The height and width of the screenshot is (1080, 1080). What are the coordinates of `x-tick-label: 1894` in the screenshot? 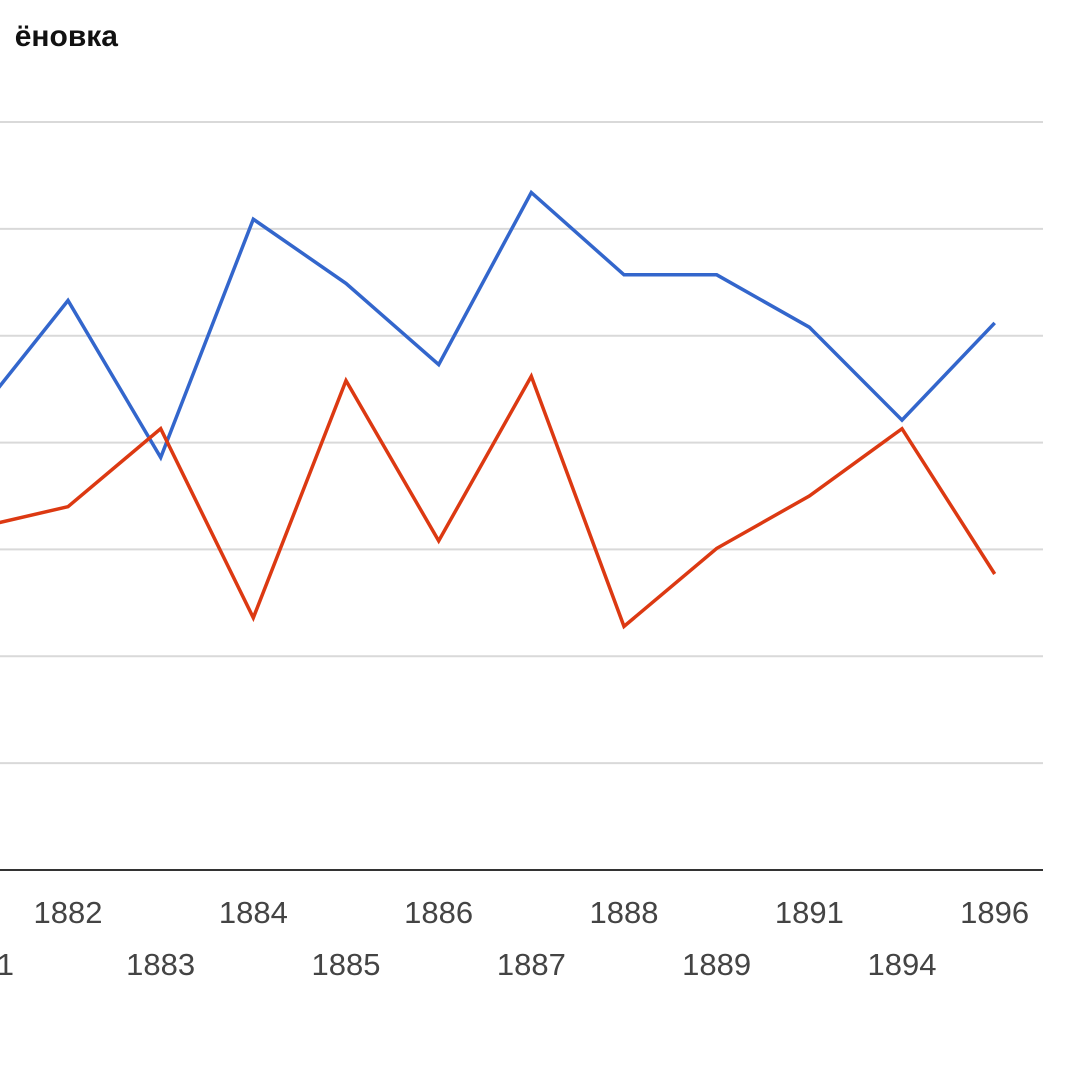 It's located at (902, 964).